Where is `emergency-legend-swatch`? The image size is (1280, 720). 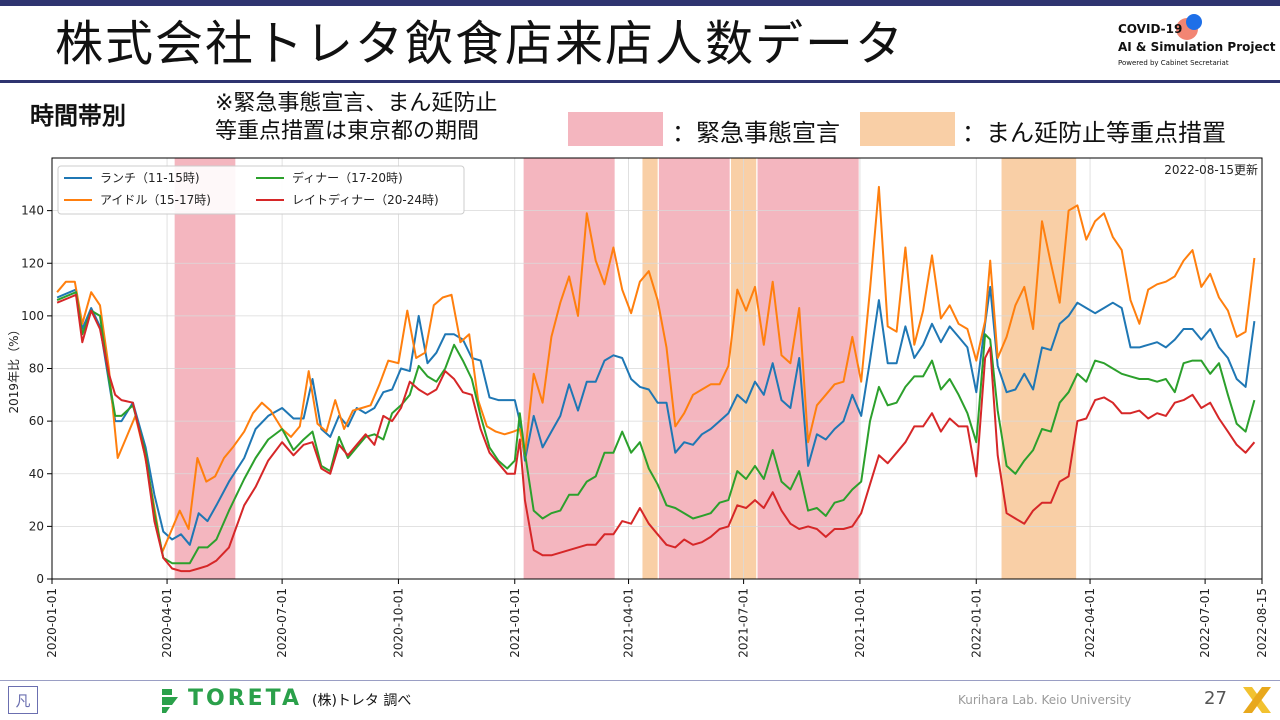 emergency-legend-swatch is located at coordinates (615, 129).